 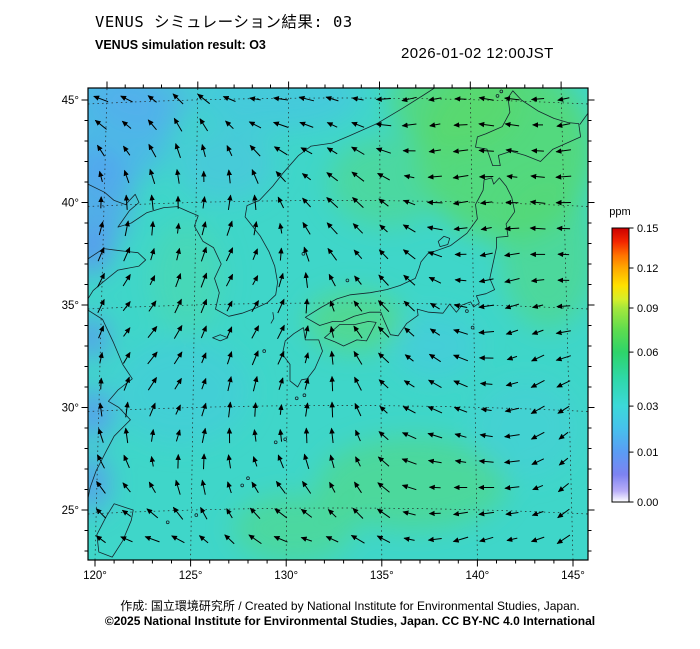 What do you see at coordinates (224, 22) in the screenshot?
I see `page-title-japanese: VENUS シミュレーション結果: 03` at bounding box center [224, 22].